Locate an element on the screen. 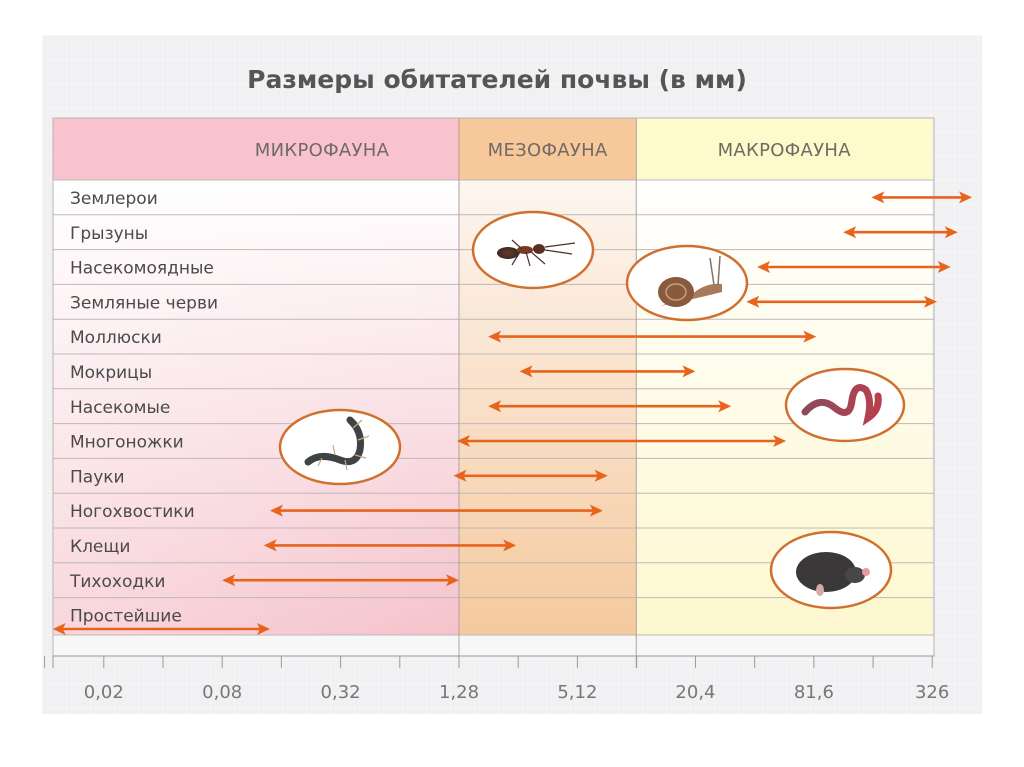  zone-mesofauna: МЕЗОФАУНА is located at coordinates (548, 376).